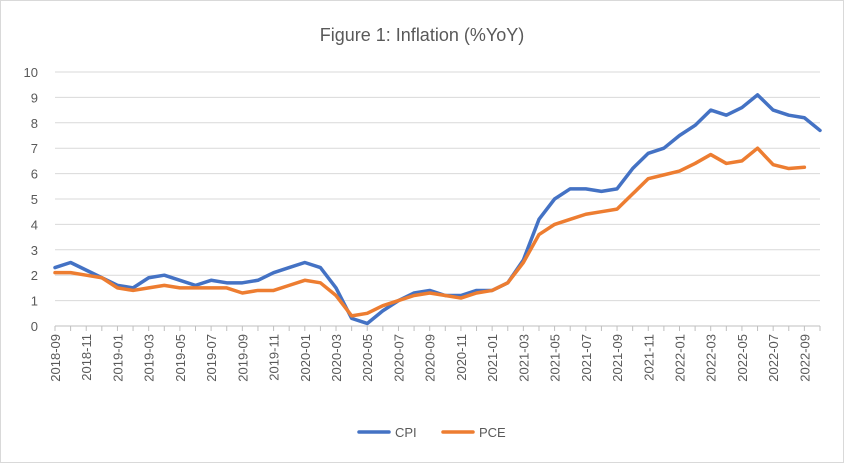  Describe the element at coordinates (398, 358) in the screenshot. I see `x-tick-label-2020-07: 2020-07` at that location.